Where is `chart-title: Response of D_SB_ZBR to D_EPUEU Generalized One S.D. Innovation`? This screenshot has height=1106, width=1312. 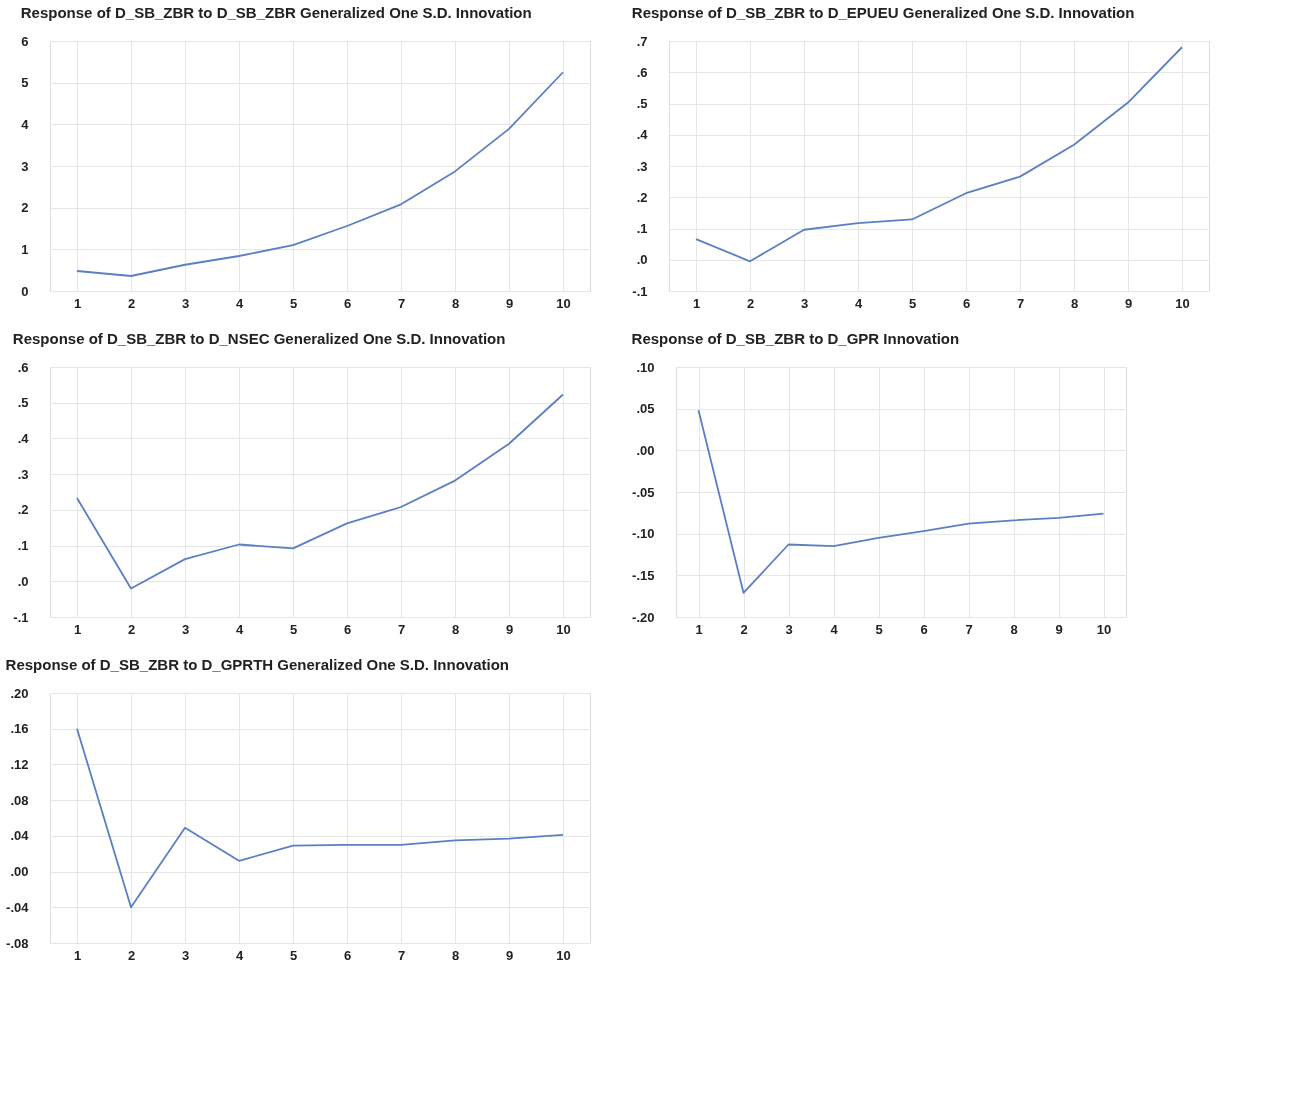 chart-title: Response of D_SB_ZBR to D_EPUEU Generalized One S.D. Innovation is located at coordinates (883, 12).